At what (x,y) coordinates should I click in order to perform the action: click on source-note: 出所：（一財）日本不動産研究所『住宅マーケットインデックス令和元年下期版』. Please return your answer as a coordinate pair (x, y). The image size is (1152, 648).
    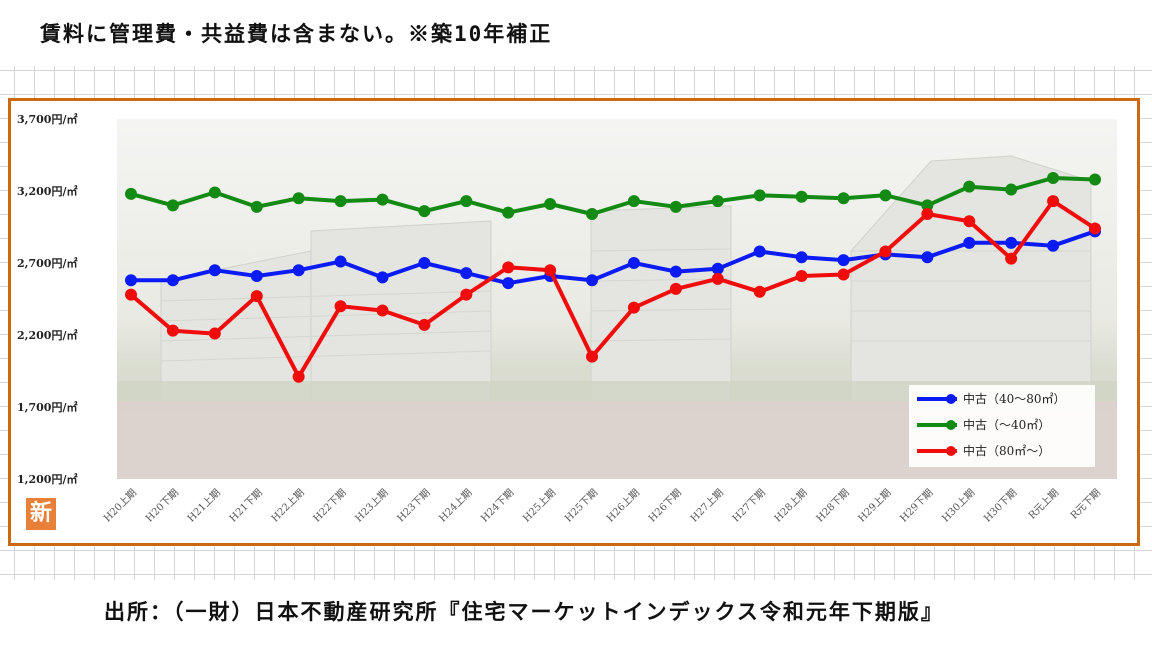
    Looking at the image, I should click on (524, 612).